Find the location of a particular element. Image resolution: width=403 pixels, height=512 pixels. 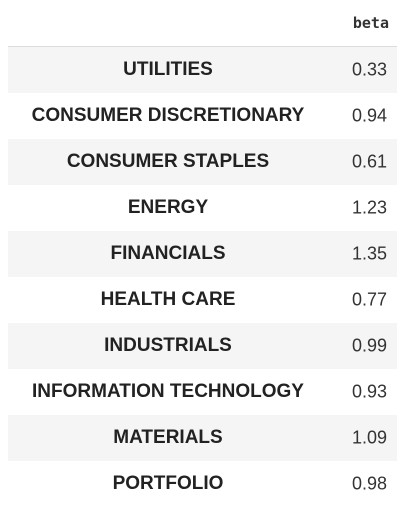

table-row: UTILITIES 0.33 is located at coordinates (202, 70).